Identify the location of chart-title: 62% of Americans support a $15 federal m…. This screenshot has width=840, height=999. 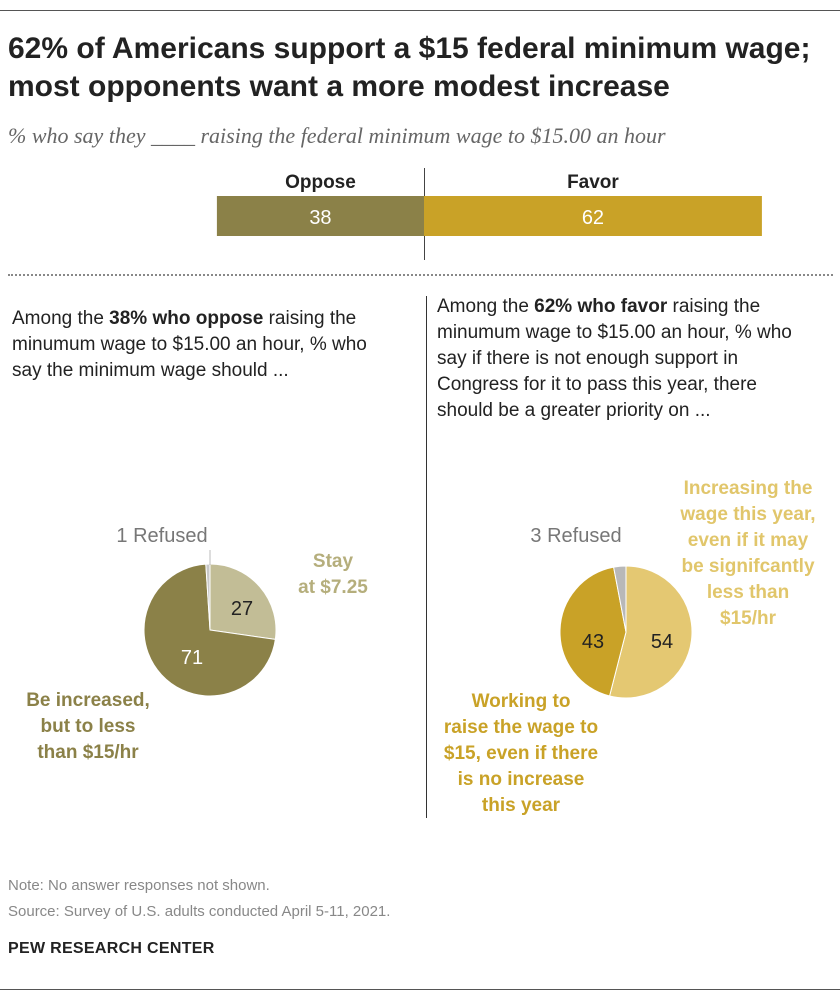
(409, 67).